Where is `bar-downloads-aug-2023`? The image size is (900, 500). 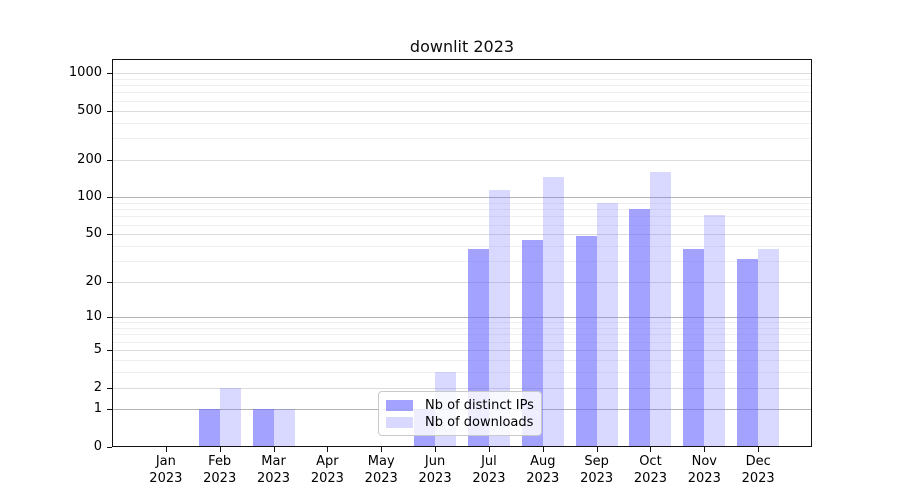 bar-downloads-aug-2023 is located at coordinates (553, 311).